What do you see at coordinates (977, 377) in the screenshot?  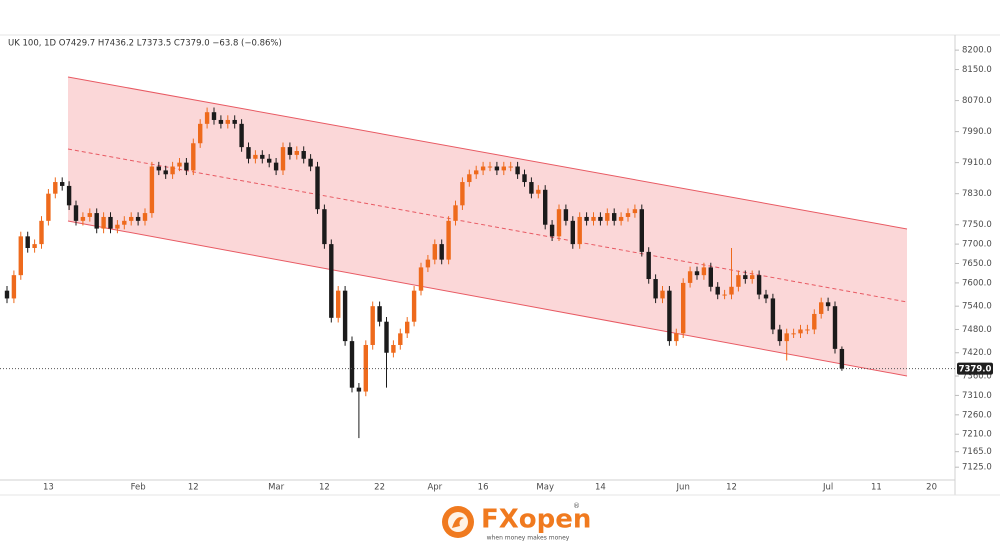 I see `y-tick-label: 7360.0` at bounding box center [977, 377].